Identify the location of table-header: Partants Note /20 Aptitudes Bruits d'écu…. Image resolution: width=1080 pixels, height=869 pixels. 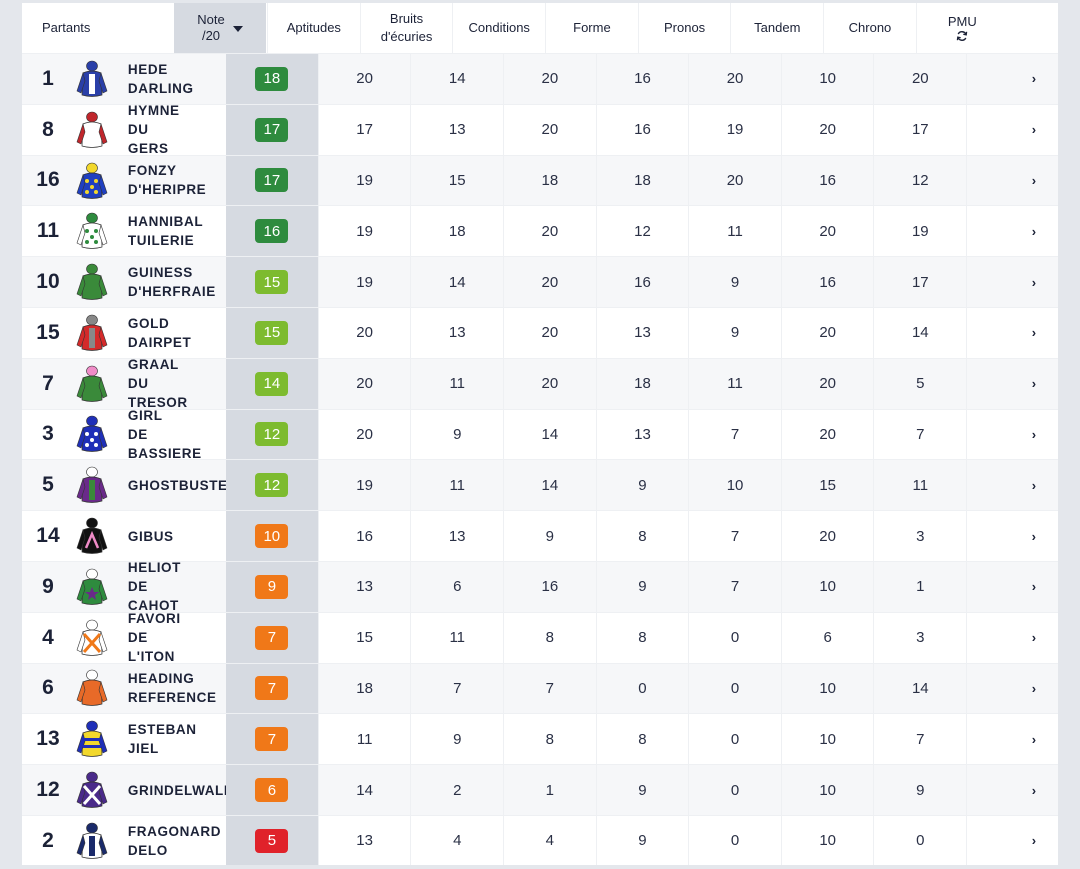
(540, 28).